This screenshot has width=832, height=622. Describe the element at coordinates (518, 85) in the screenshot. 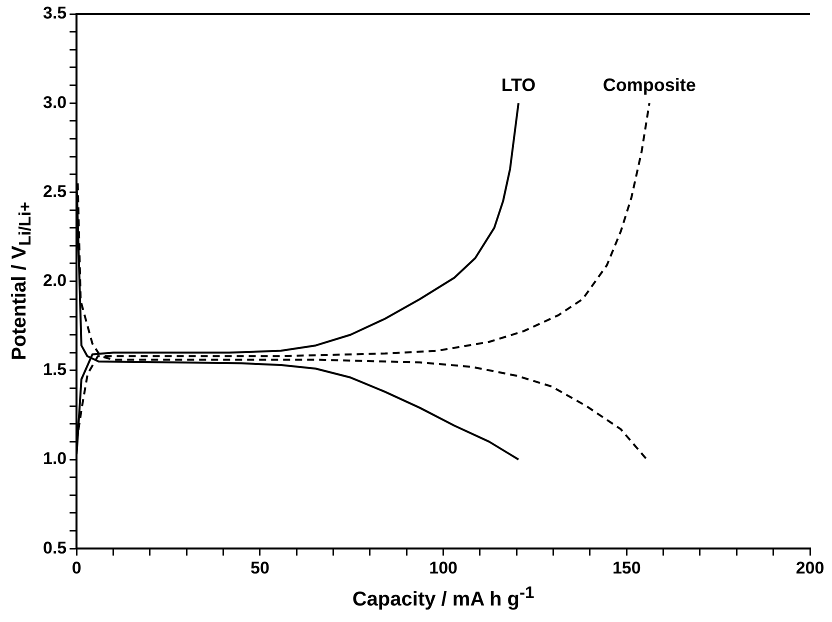

I see `series-label: LTO` at that location.